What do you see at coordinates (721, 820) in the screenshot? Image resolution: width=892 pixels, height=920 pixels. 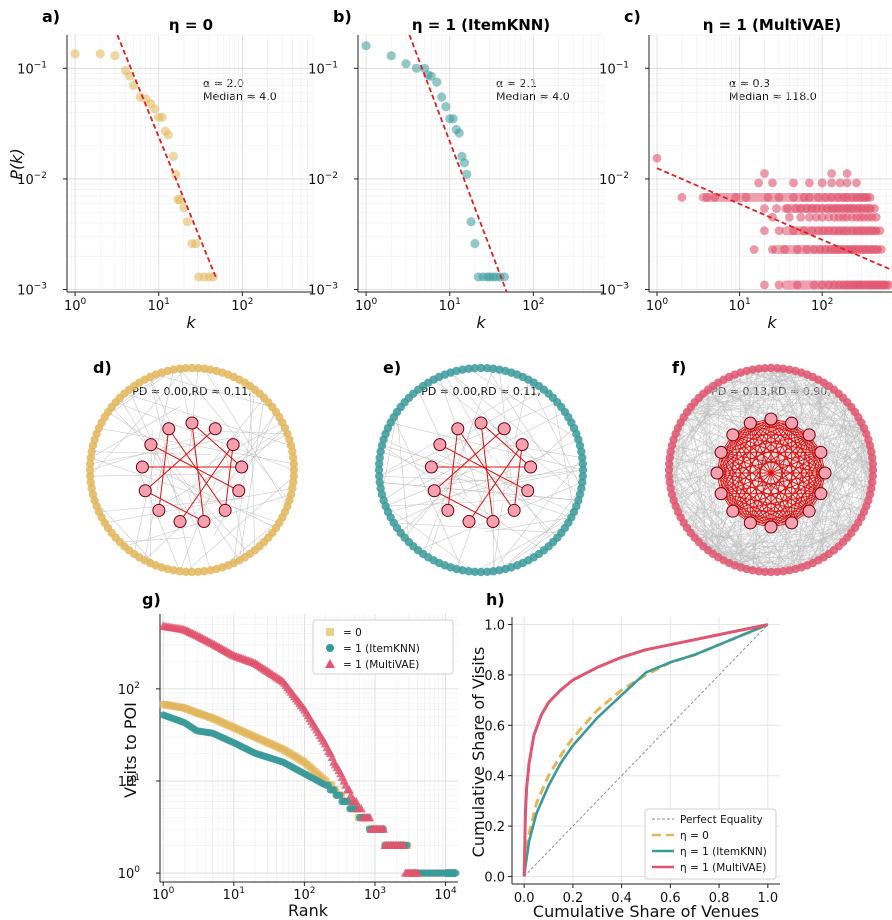 I see `legend-label: Perfect Equality` at bounding box center [721, 820].